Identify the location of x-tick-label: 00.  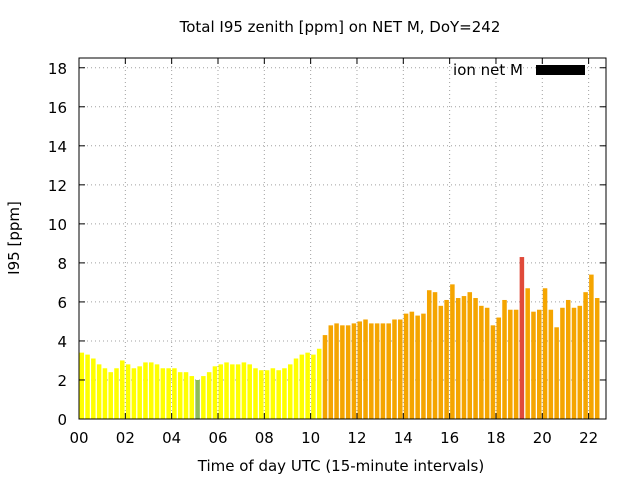
(78, 438).